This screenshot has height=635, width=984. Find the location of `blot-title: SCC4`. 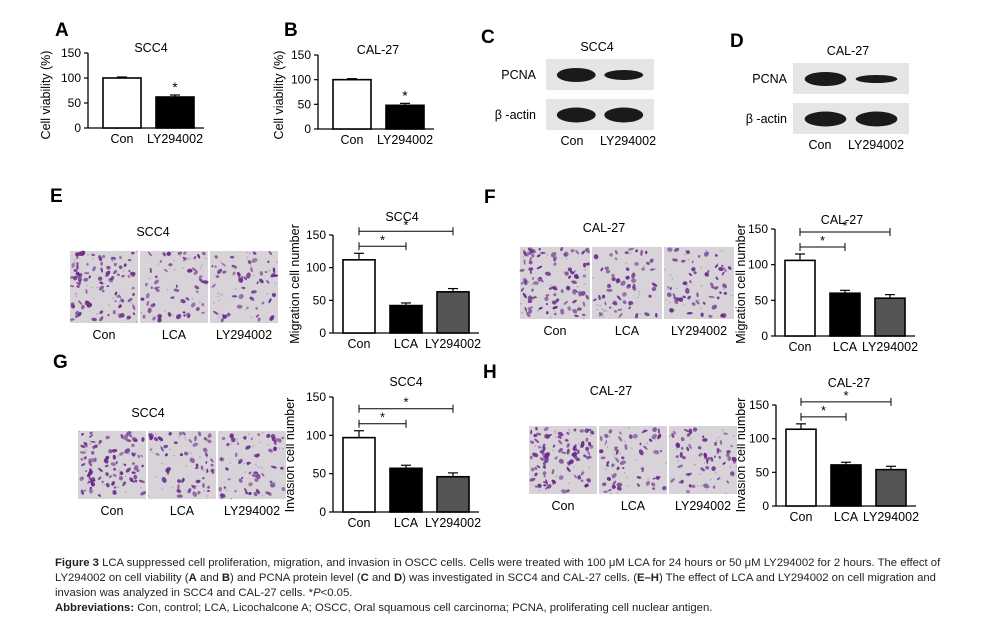

blot-title: SCC4 is located at coordinates (596, 47).